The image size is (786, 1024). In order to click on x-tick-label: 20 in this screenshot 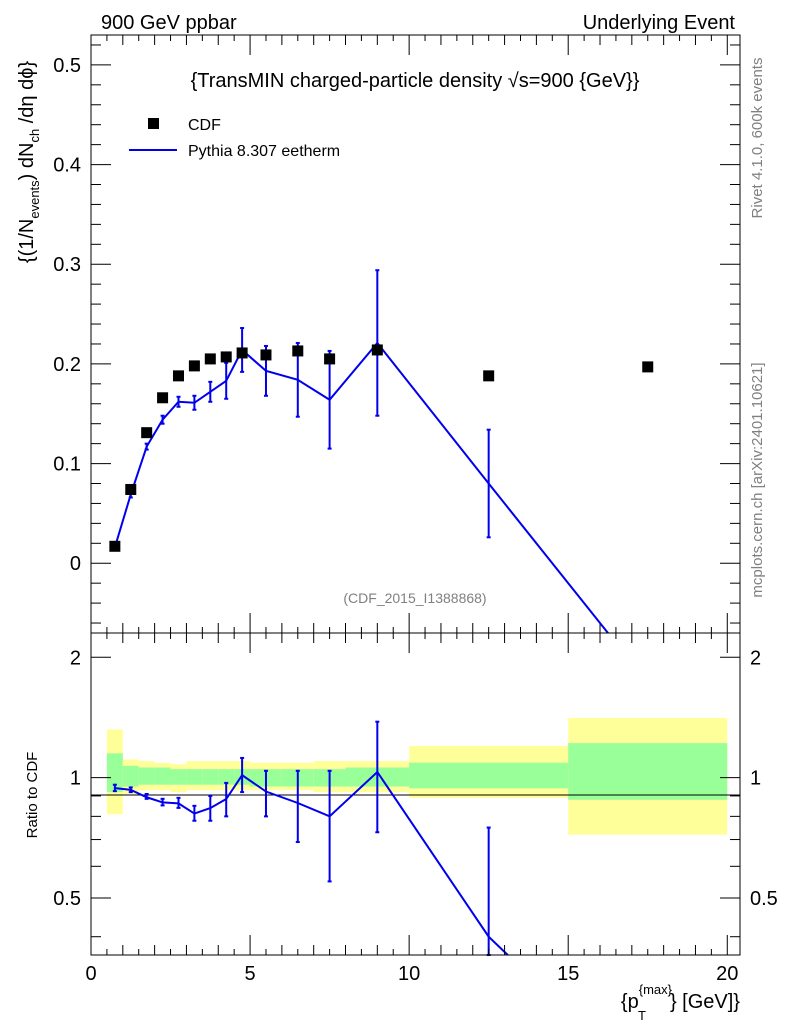, I will do `click(727, 974)`.